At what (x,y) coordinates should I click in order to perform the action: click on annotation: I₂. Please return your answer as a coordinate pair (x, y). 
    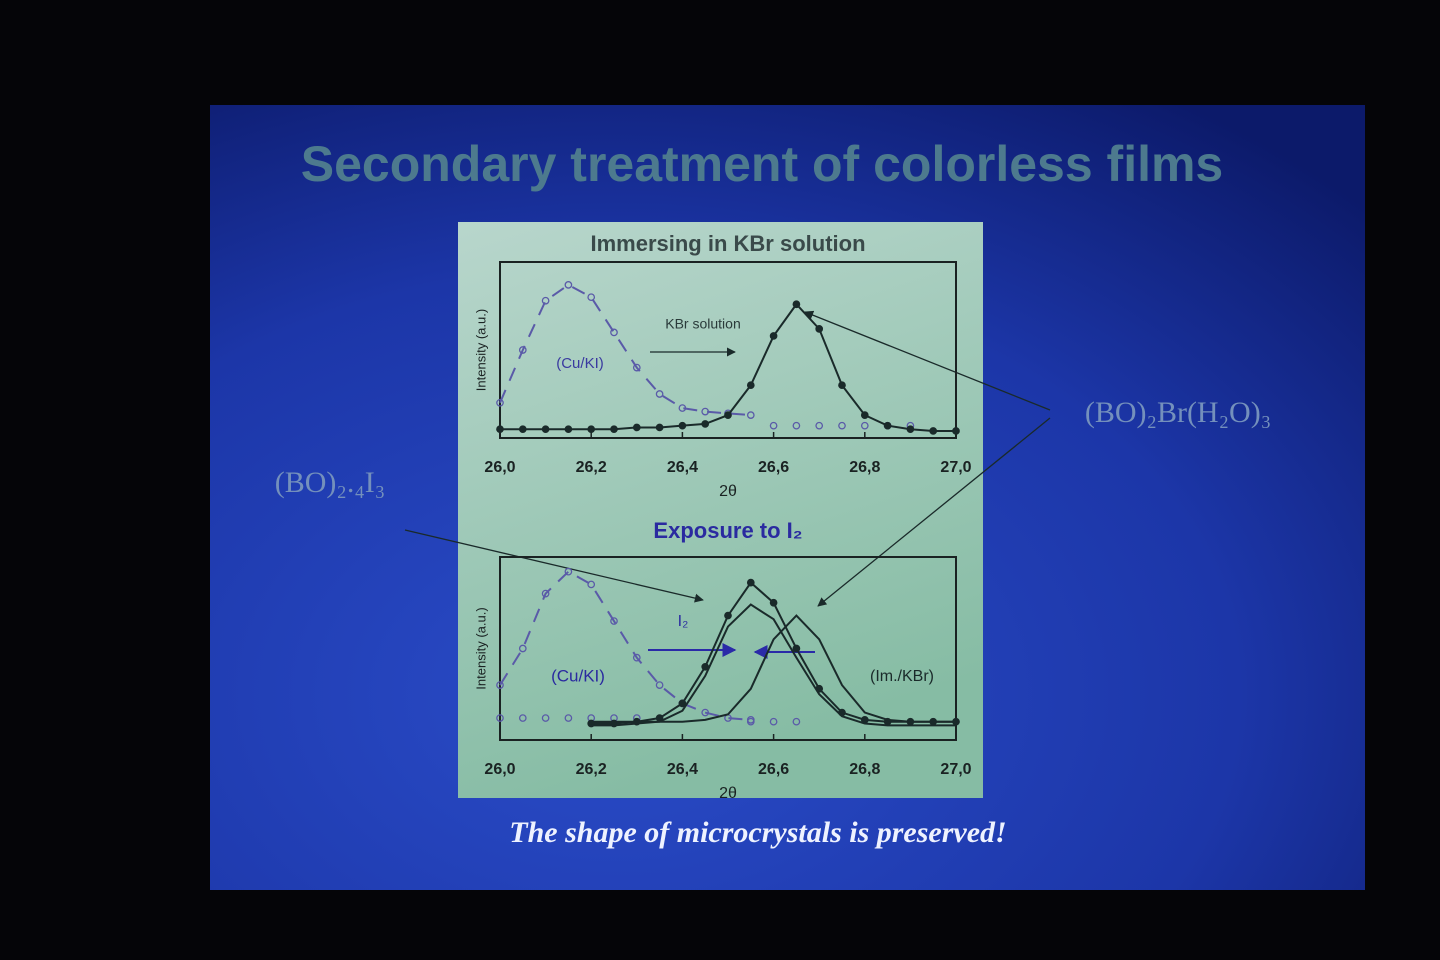
    Looking at the image, I should click on (683, 621).